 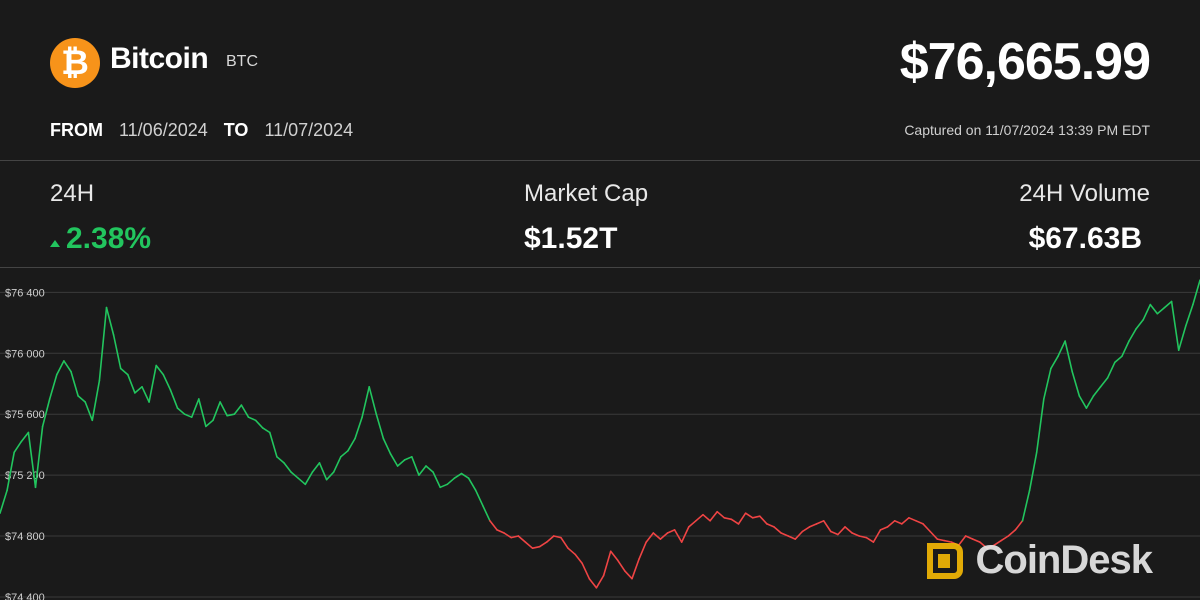 I want to click on volume-label: 24H Volume, so click(x=1084, y=193).